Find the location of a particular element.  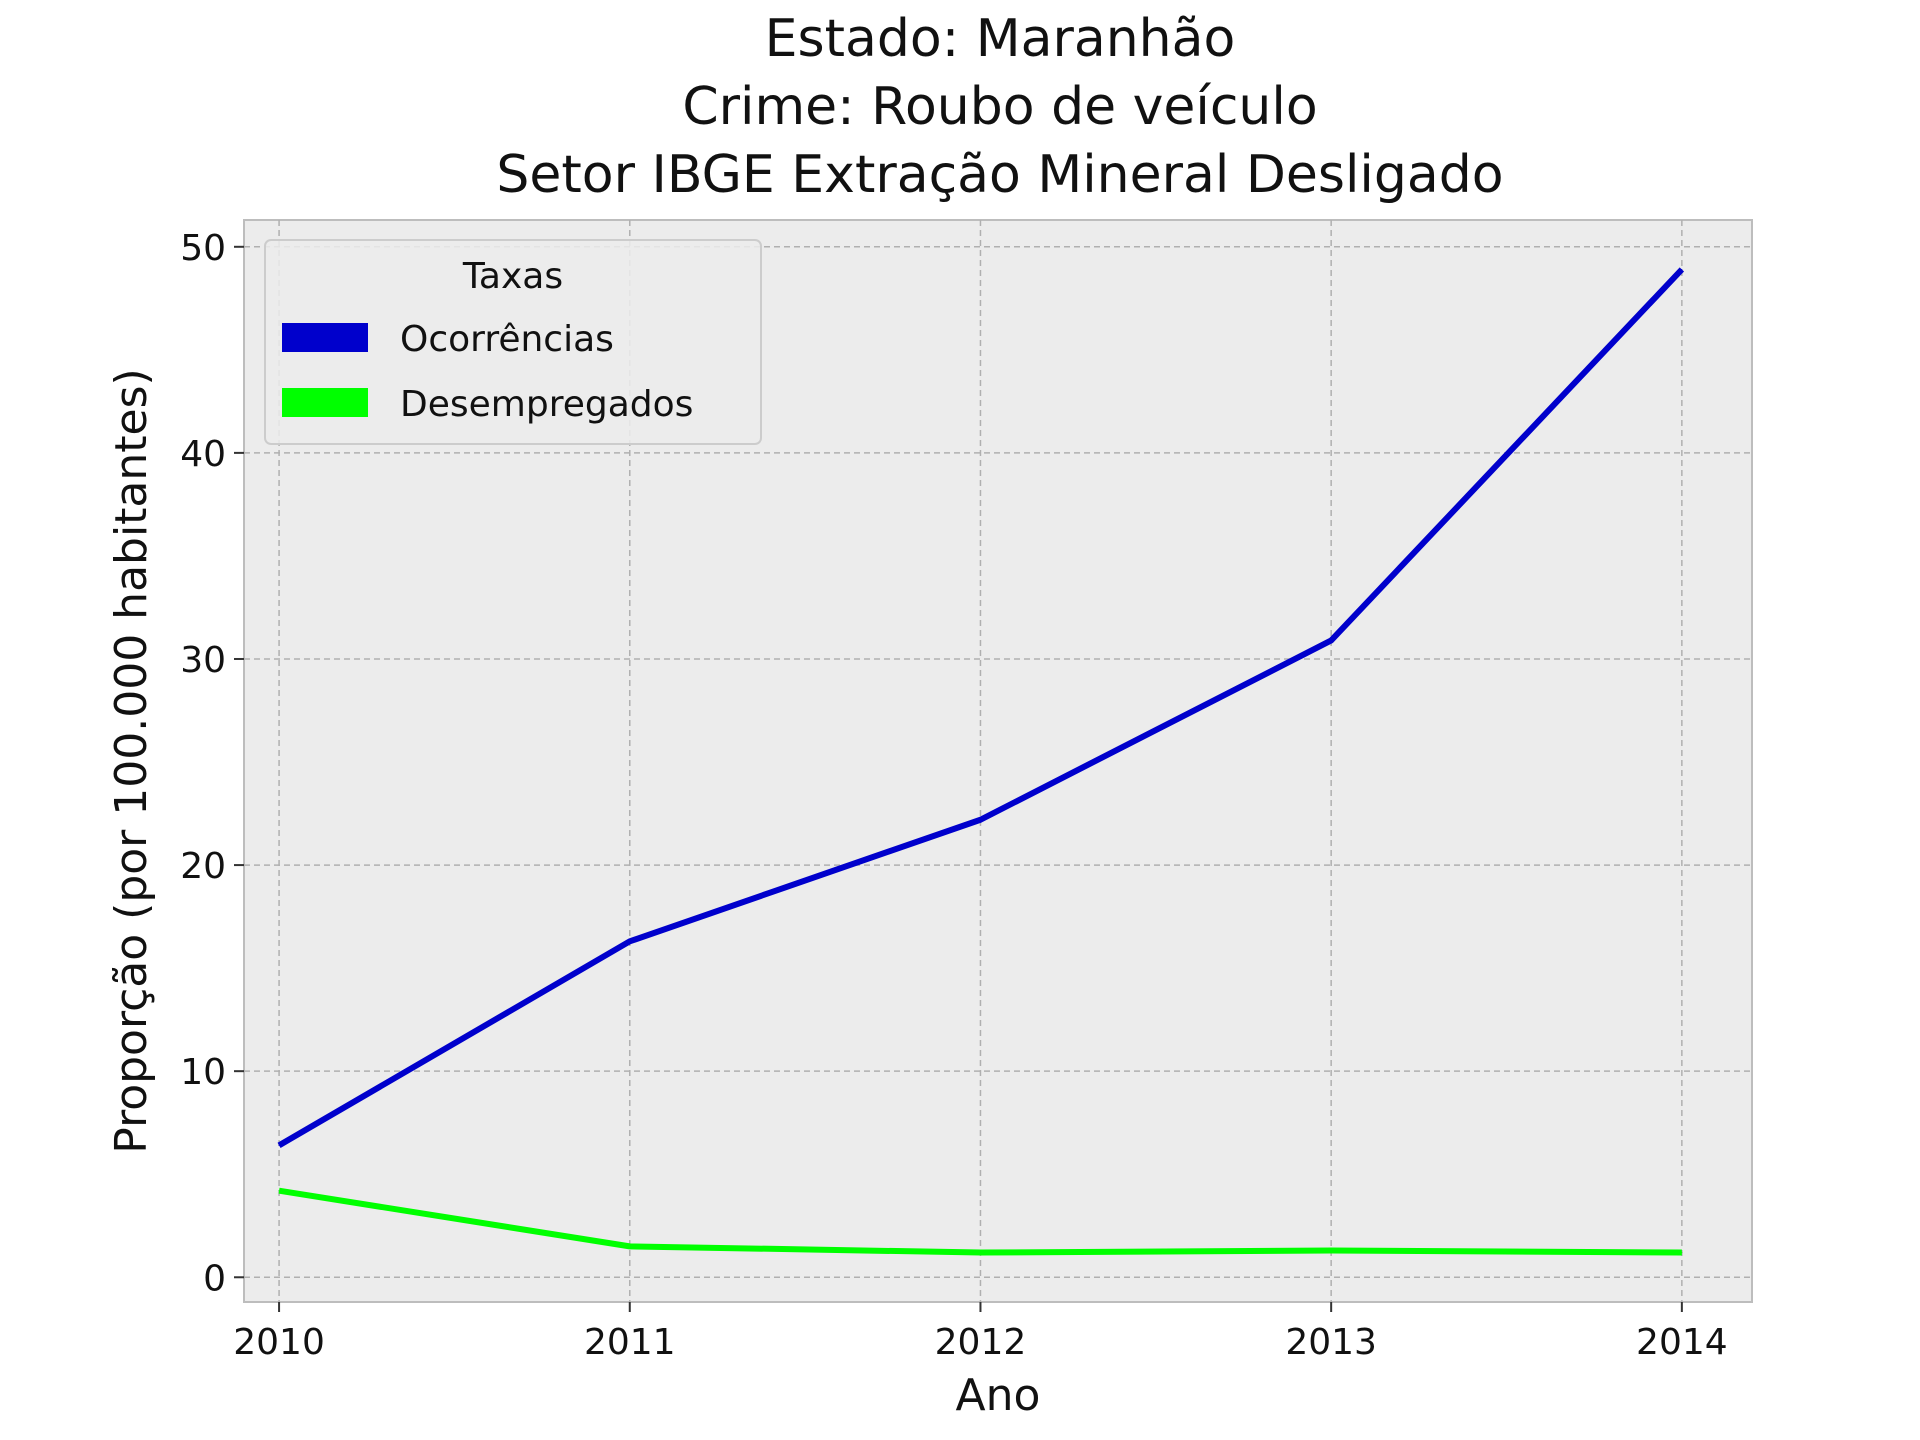

legend-swatch-desempregados is located at coordinates (325, 402).